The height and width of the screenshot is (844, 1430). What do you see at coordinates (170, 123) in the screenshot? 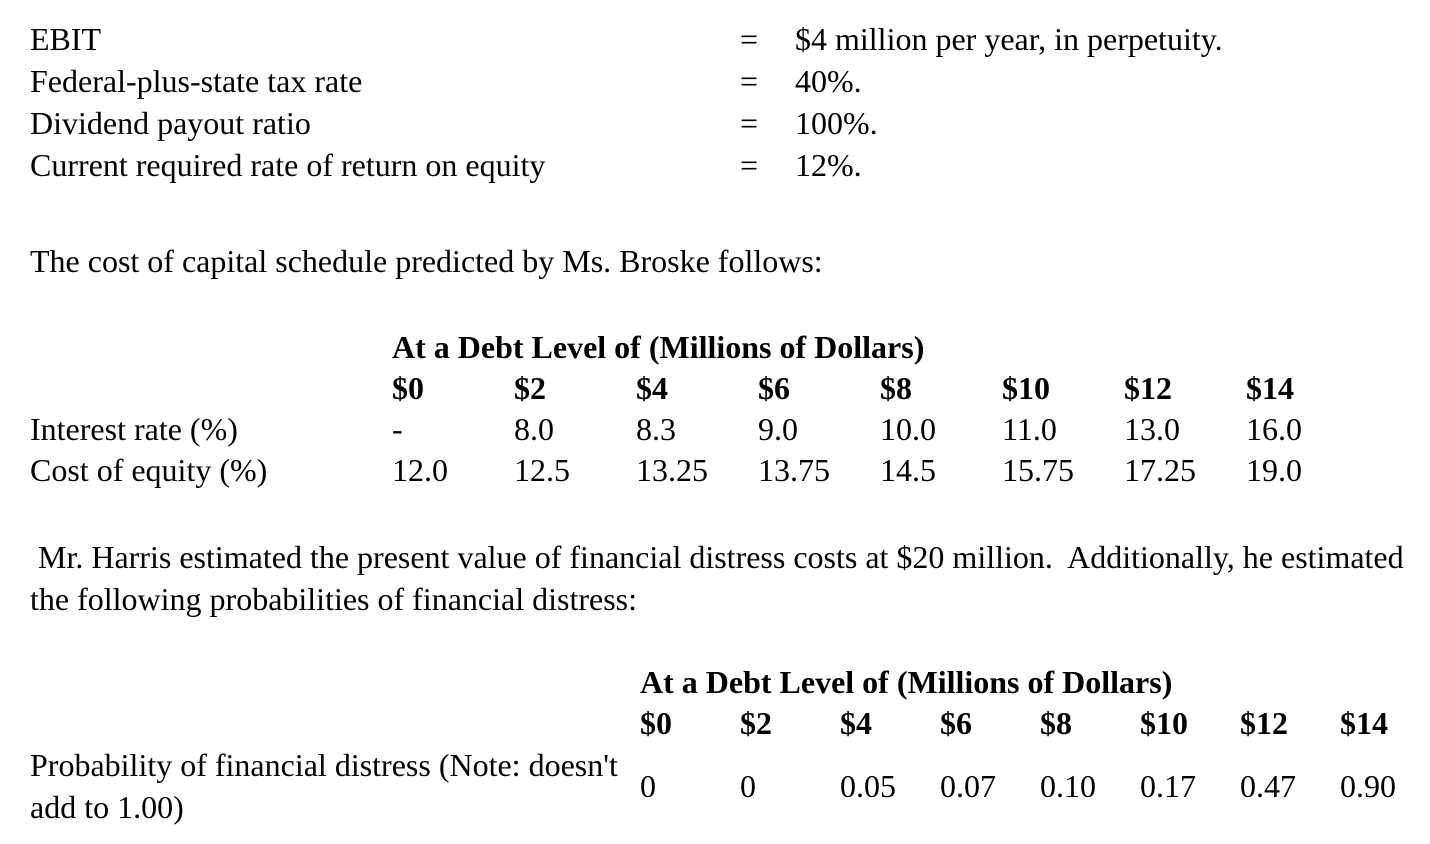
I see `fact-label: Dividend payout ratio` at bounding box center [170, 123].